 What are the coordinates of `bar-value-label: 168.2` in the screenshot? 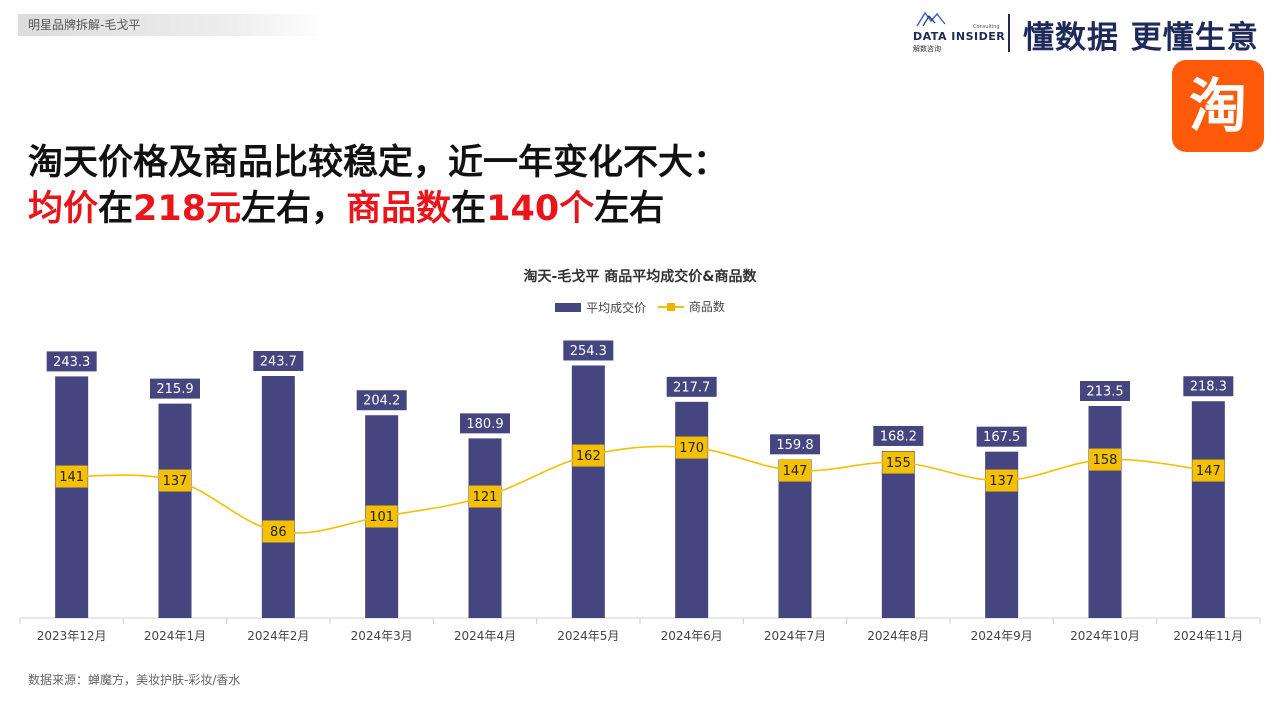 It's located at (898, 436).